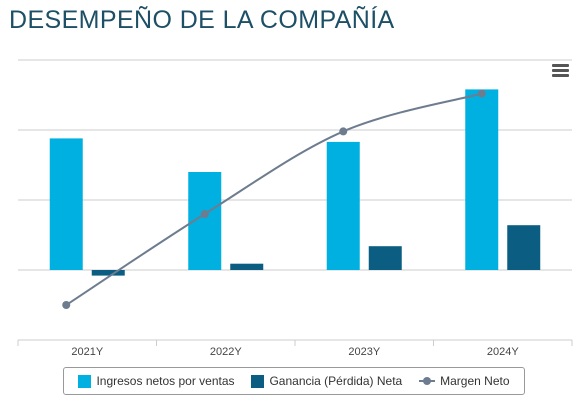 This screenshot has height=404, width=582. I want to click on legend-item-margen: Margen Neto, so click(464, 381).